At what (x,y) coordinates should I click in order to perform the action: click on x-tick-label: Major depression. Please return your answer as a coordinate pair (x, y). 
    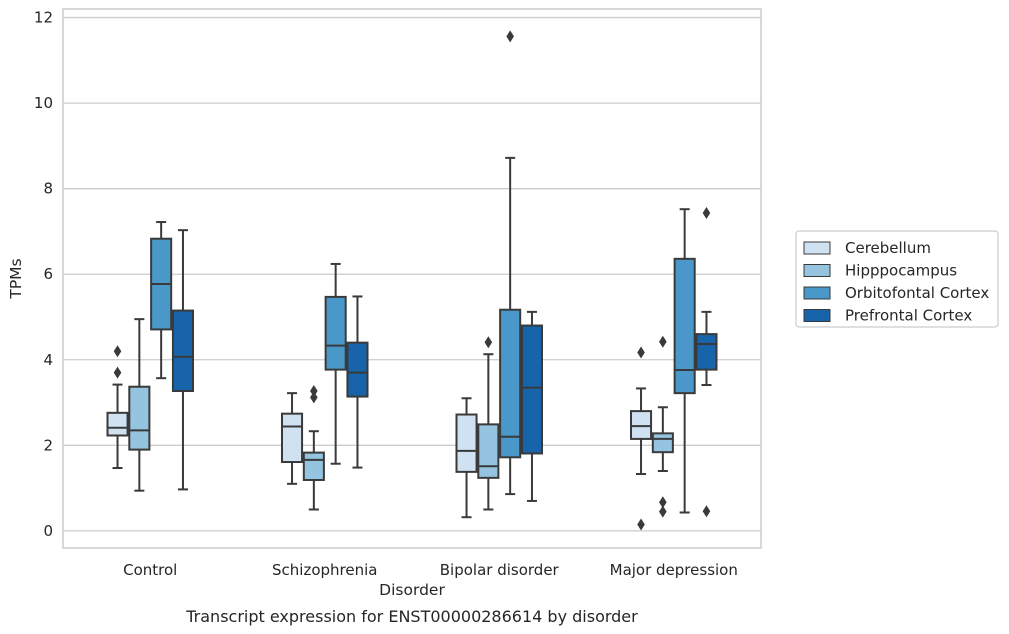
    Looking at the image, I should click on (674, 570).